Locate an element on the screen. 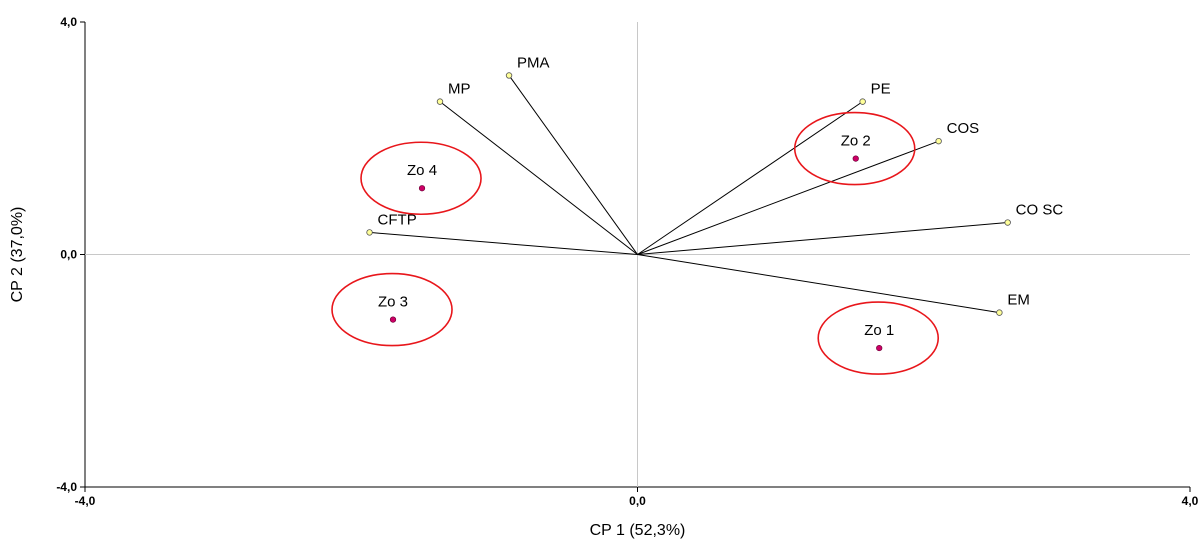  y-tick-label: 0,0 is located at coordinates (68, 255).